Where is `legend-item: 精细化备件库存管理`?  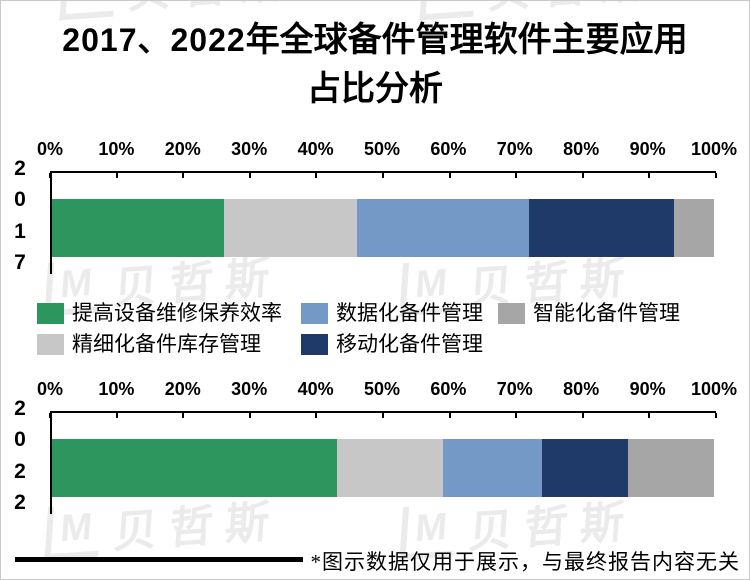
legend-item: 精细化备件库存管理 is located at coordinates (149, 344).